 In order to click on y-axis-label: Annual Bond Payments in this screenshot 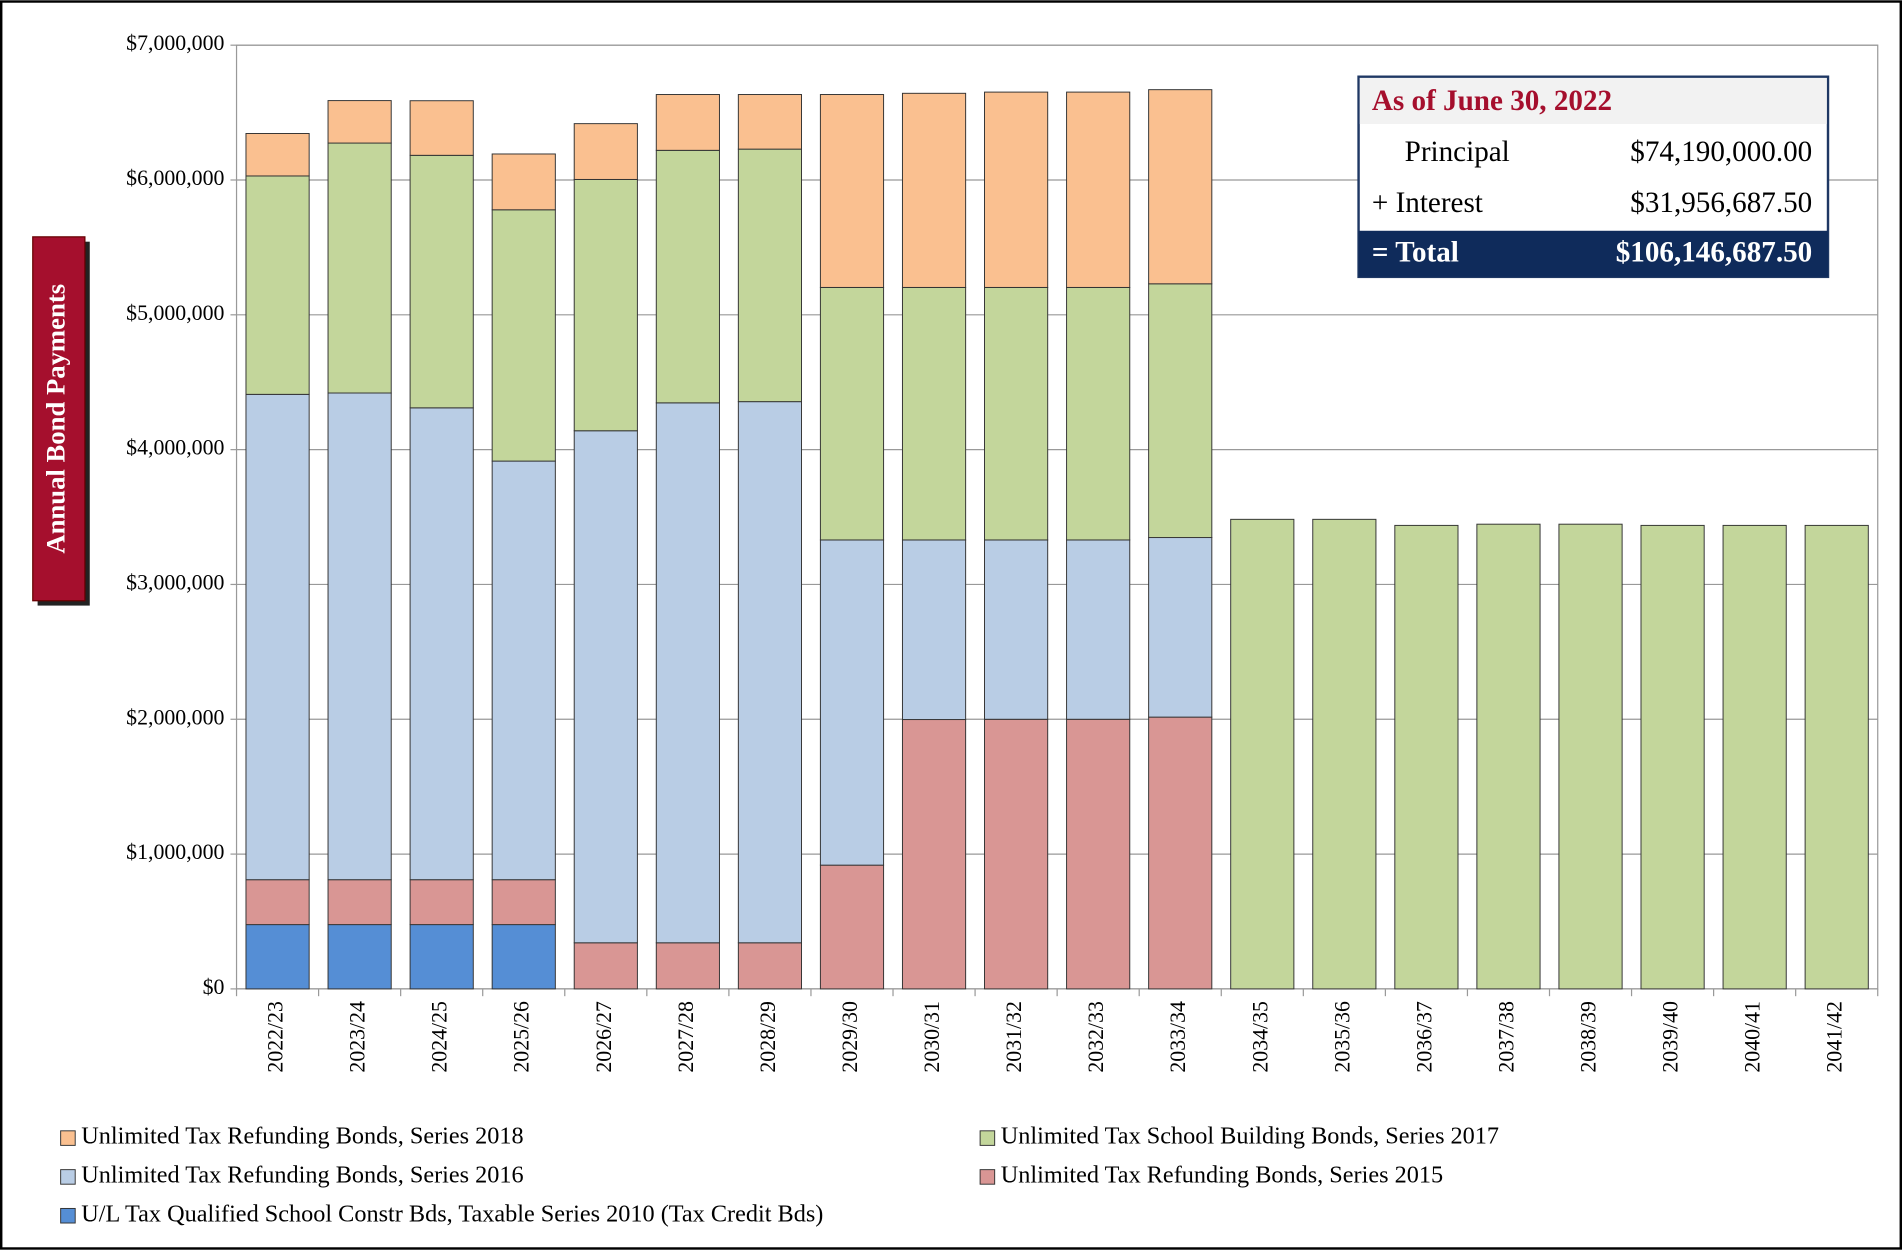, I will do `click(55, 419)`.